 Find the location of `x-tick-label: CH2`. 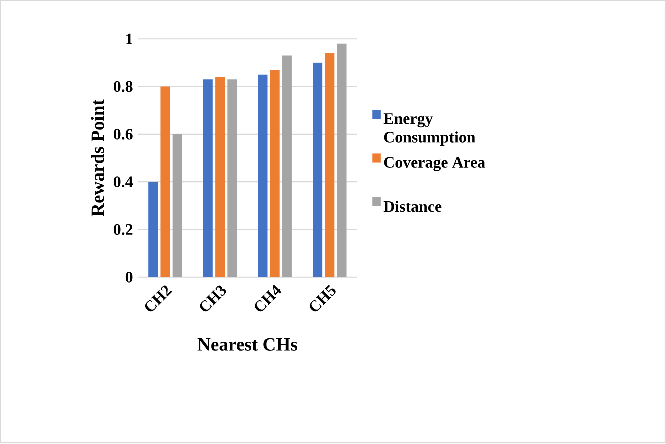

x-tick-label: CH2 is located at coordinates (158, 299).